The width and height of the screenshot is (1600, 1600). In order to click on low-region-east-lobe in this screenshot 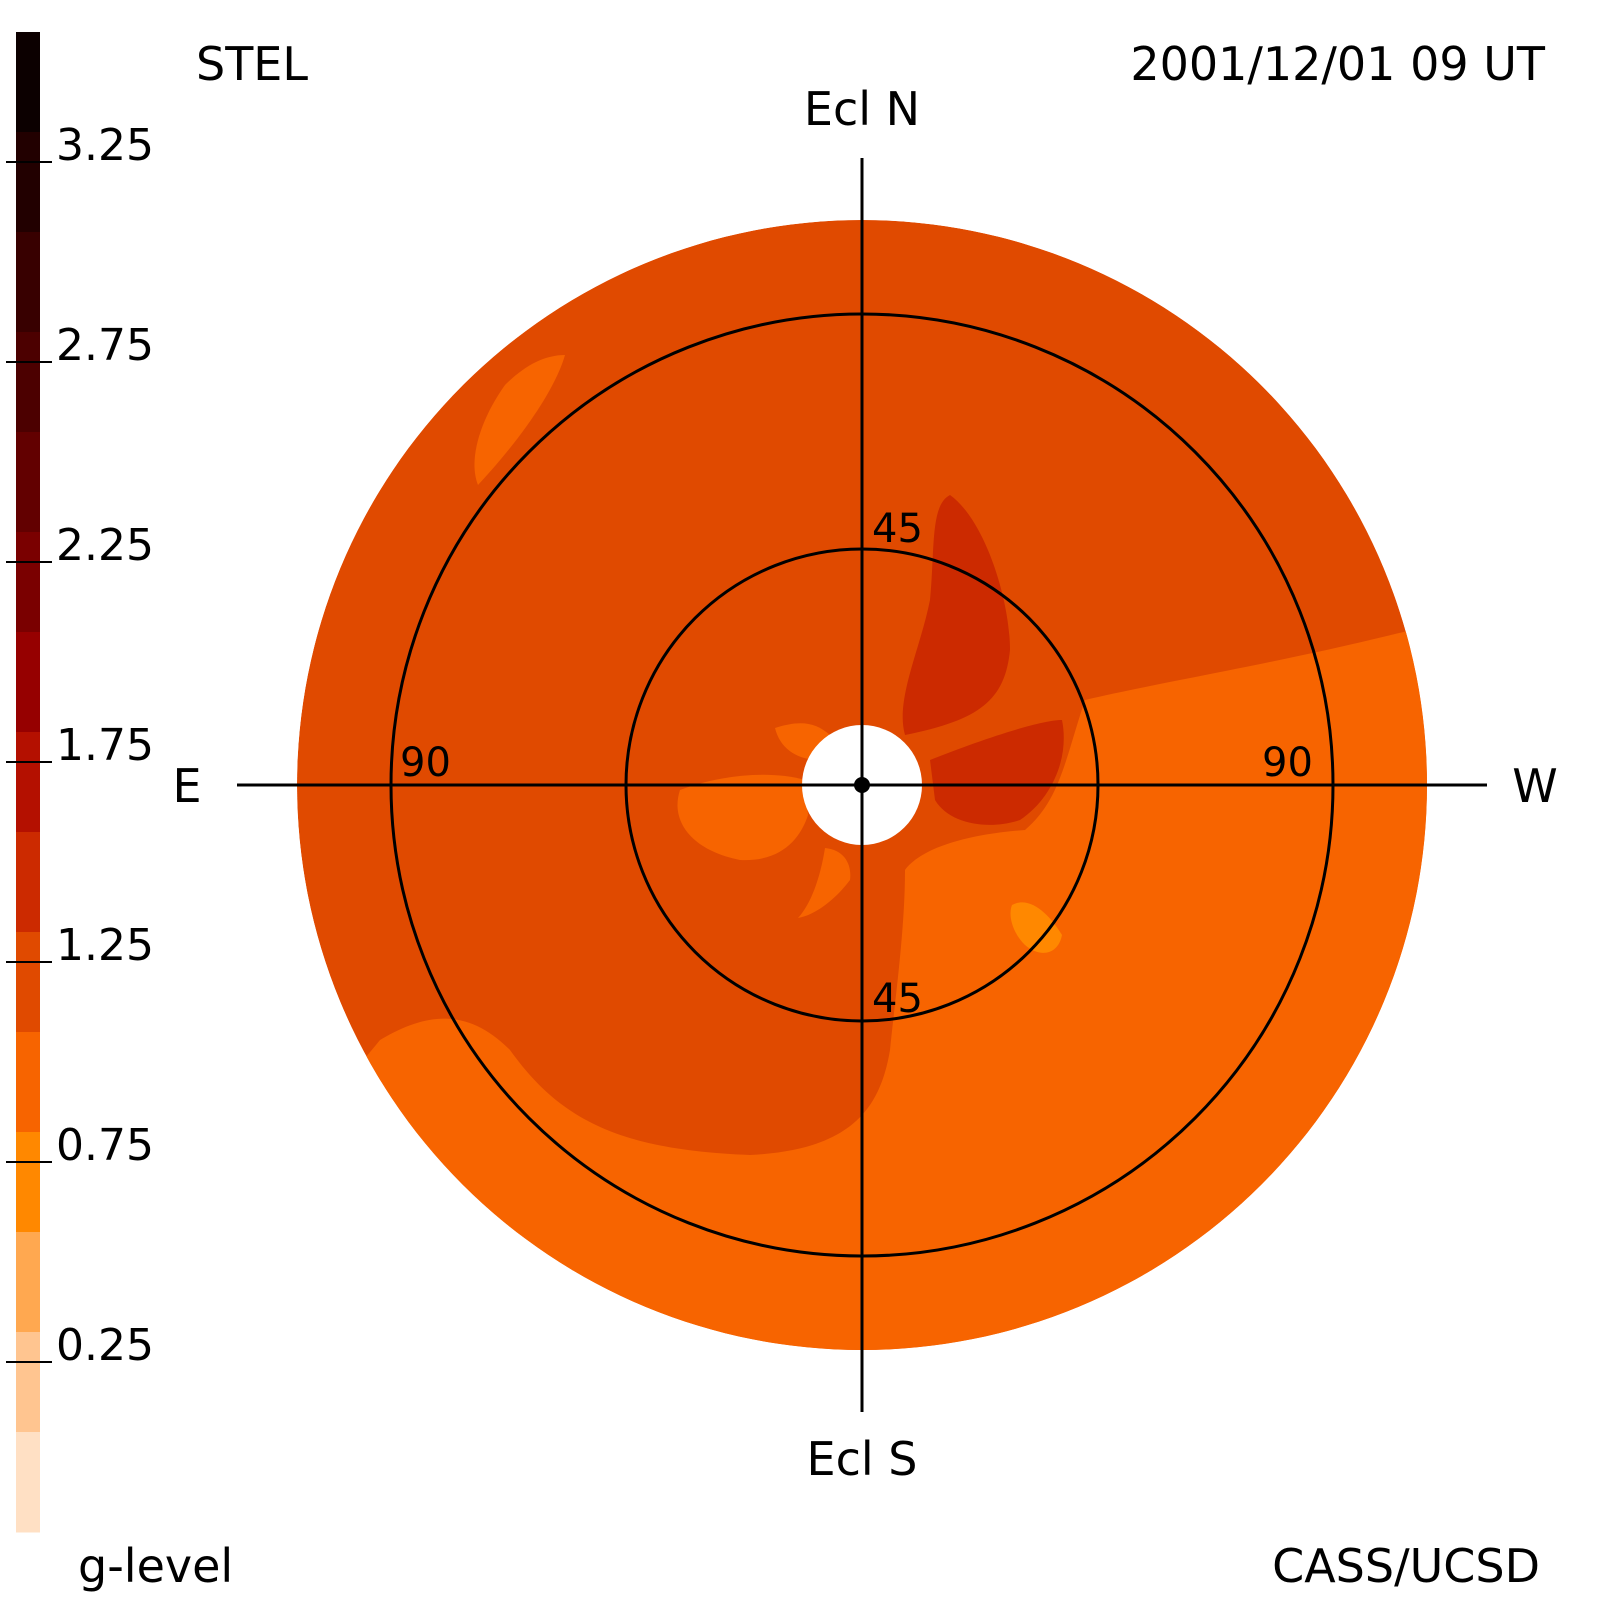, I will do `click(742, 817)`.